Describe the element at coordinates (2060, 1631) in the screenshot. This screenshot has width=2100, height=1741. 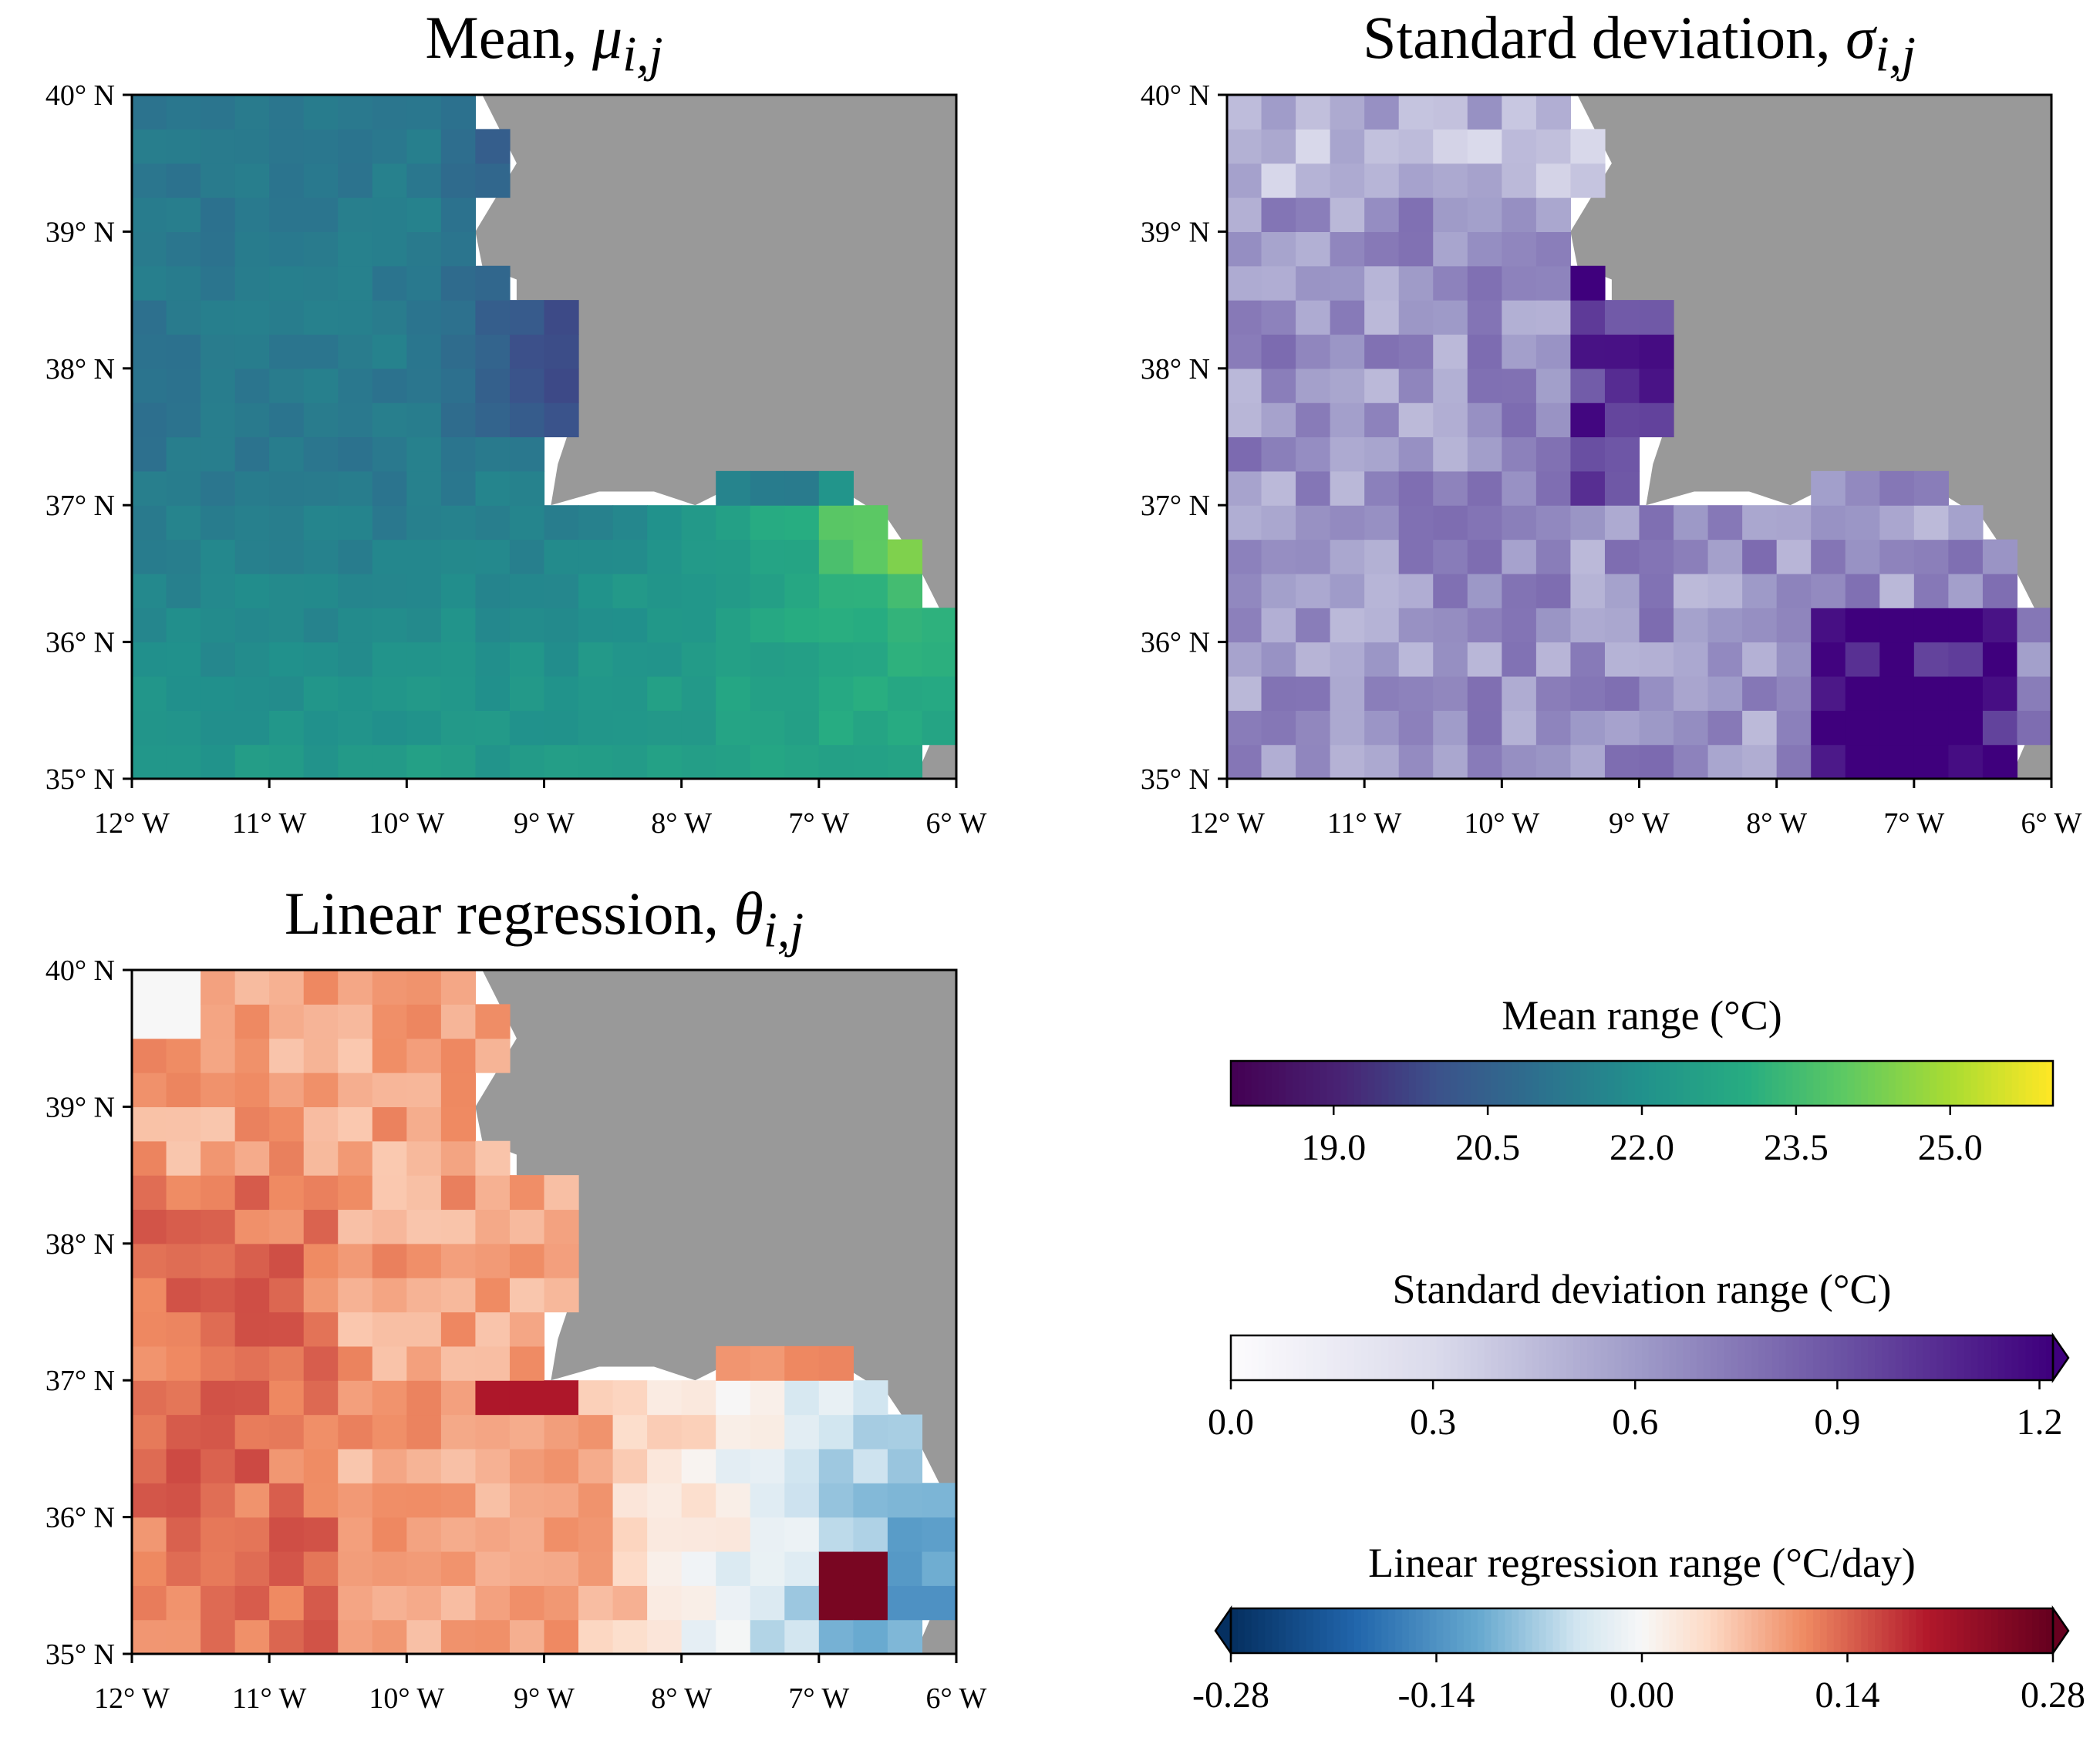
I see `colorbar-extend-max` at that location.